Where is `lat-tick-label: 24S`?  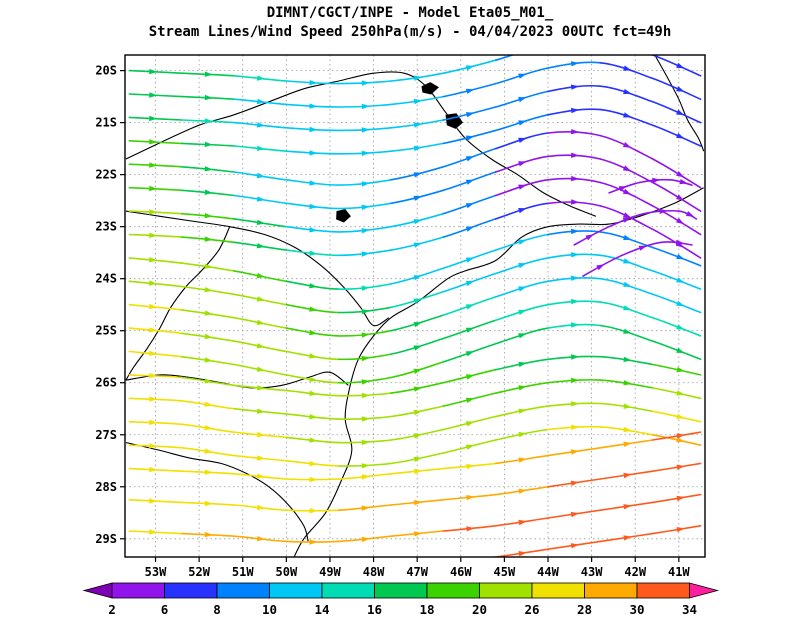 lat-tick-label: 24S is located at coordinates (106, 279).